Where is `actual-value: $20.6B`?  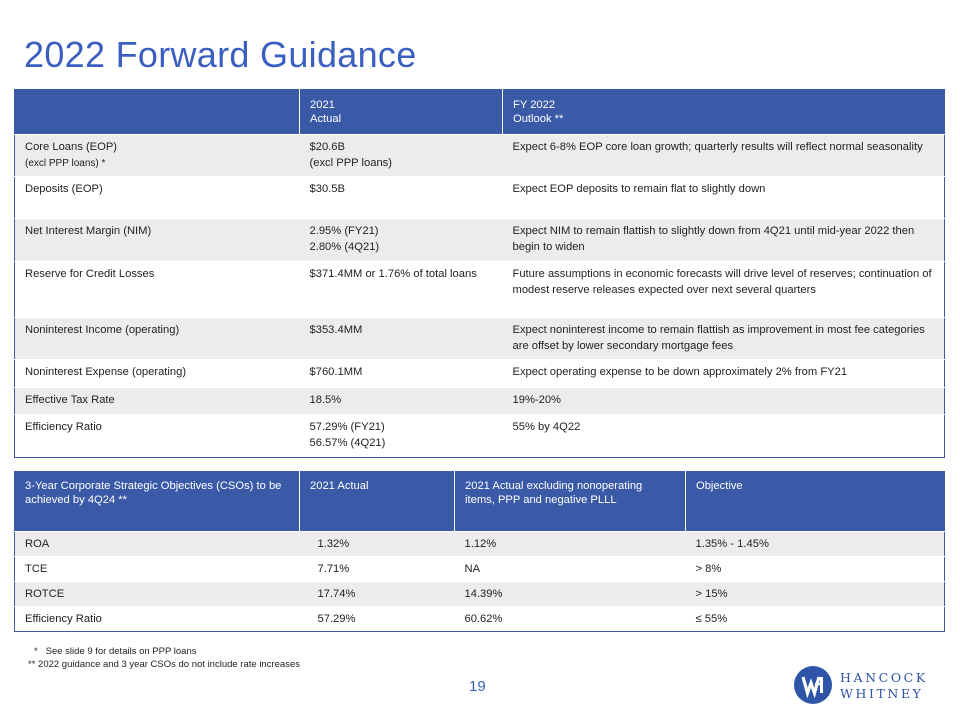 actual-value: $20.6B is located at coordinates (327, 147).